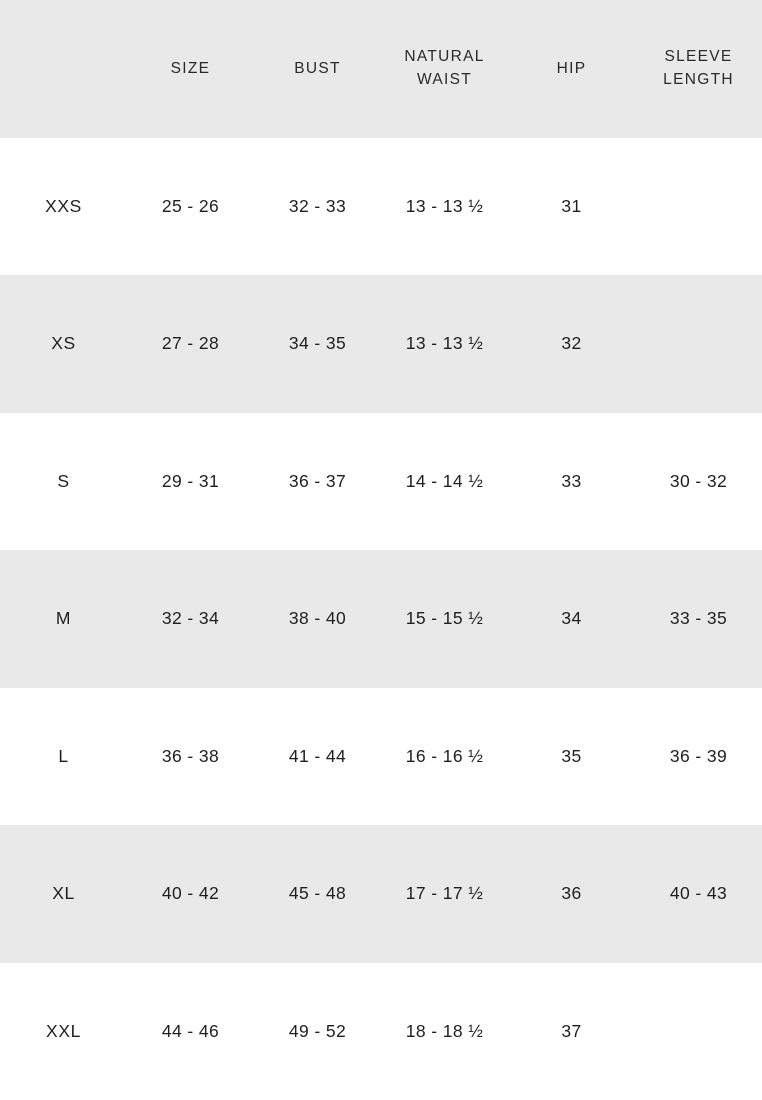 The height and width of the screenshot is (1100, 762). What do you see at coordinates (571, 755) in the screenshot?
I see `hip-cell: 35` at bounding box center [571, 755].